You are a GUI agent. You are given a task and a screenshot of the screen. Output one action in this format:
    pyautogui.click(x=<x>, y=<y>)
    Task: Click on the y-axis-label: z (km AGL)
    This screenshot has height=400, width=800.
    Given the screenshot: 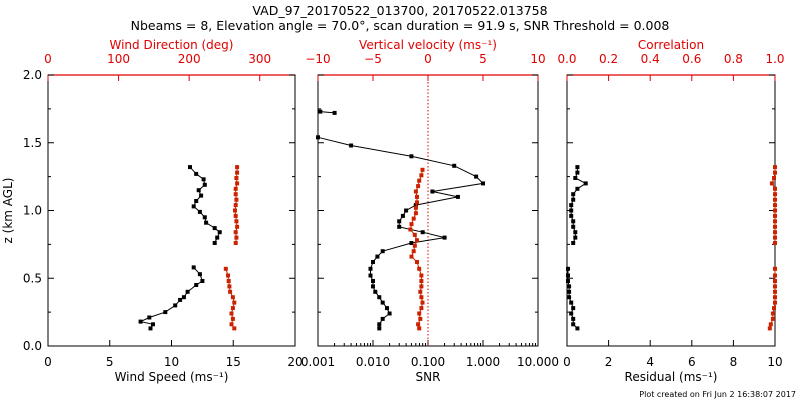 What is the action you would take?
    pyautogui.click(x=8, y=211)
    